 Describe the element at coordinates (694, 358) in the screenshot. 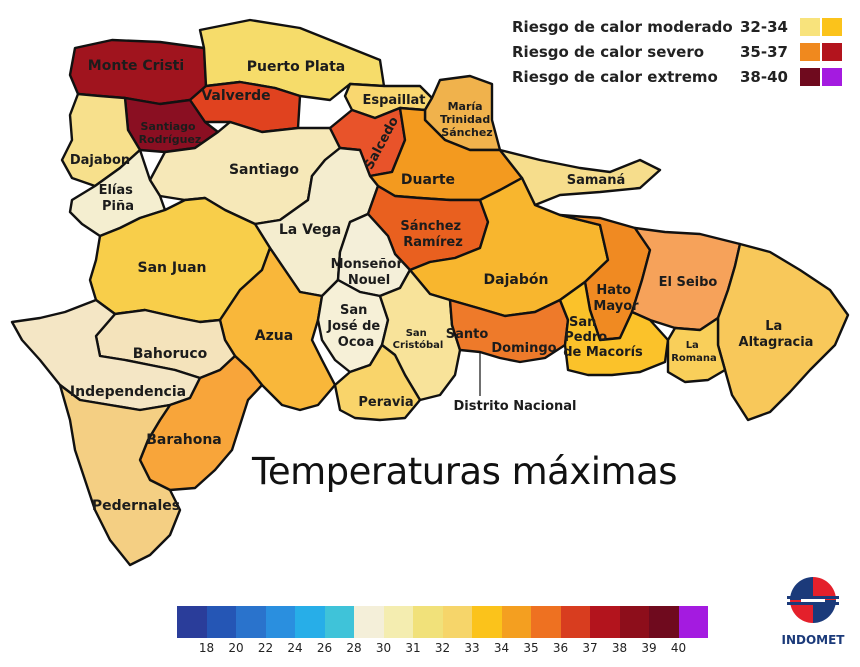

I see `label-lr-line-2: Romana` at that location.